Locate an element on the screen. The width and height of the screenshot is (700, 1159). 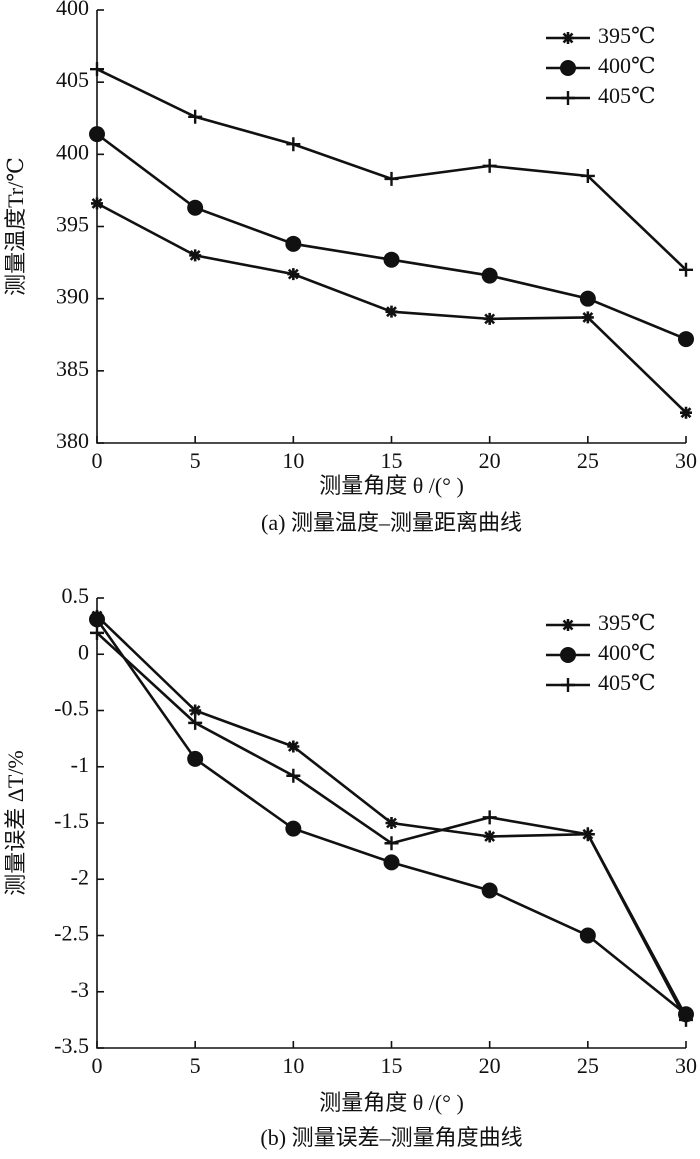
legend-label: 395℃ is located at coordinates (627, 622).